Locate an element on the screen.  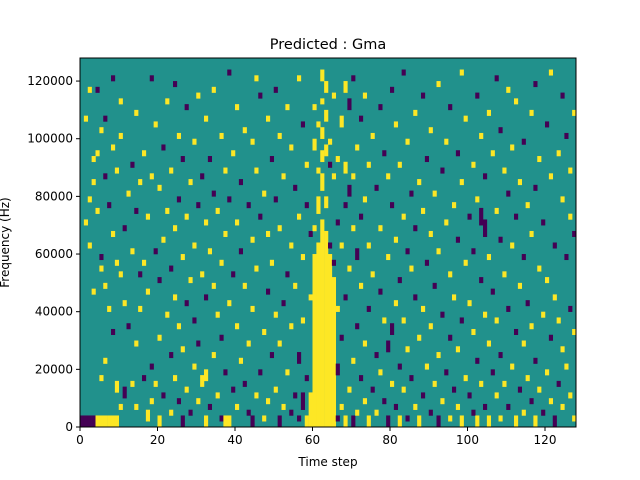
y-tick-label: 120000 is located at coordinates (50, 81).